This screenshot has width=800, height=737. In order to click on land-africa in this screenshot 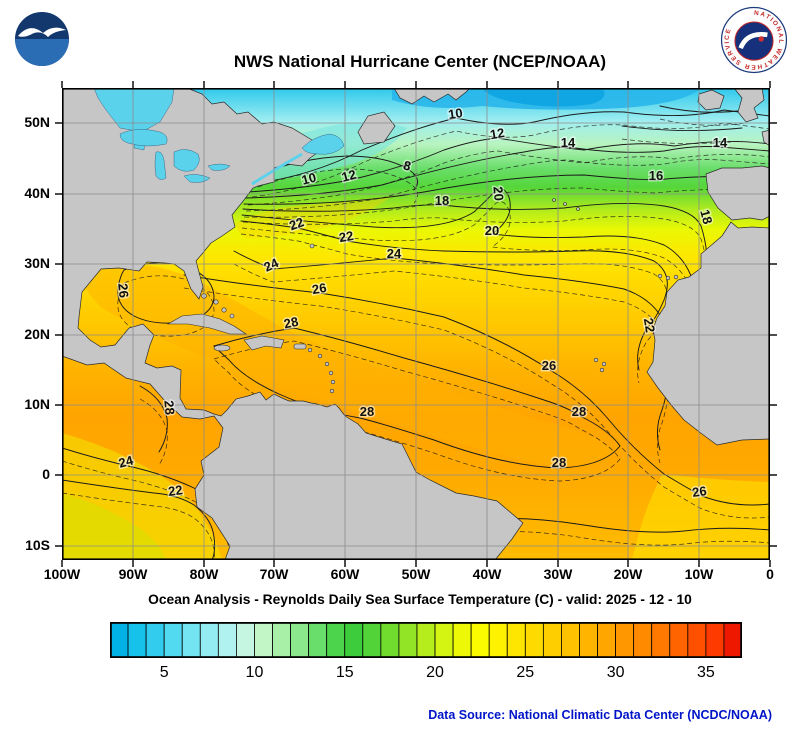, I will do `click(708, 333)`.